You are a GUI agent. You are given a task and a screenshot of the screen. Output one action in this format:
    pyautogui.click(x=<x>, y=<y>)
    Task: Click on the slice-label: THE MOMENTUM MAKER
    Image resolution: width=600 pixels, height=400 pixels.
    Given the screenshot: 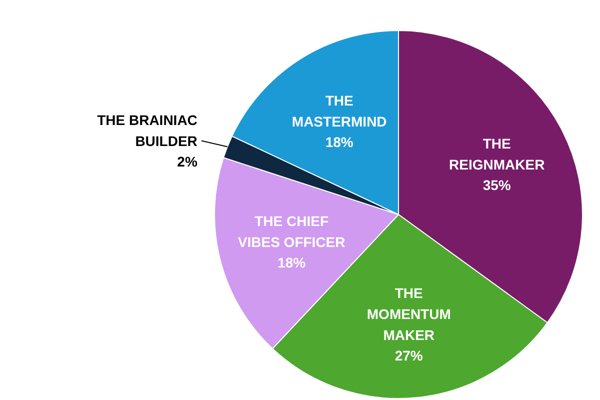 What is the action you would take?
    pyautogui.click(x=408, y=314)
    